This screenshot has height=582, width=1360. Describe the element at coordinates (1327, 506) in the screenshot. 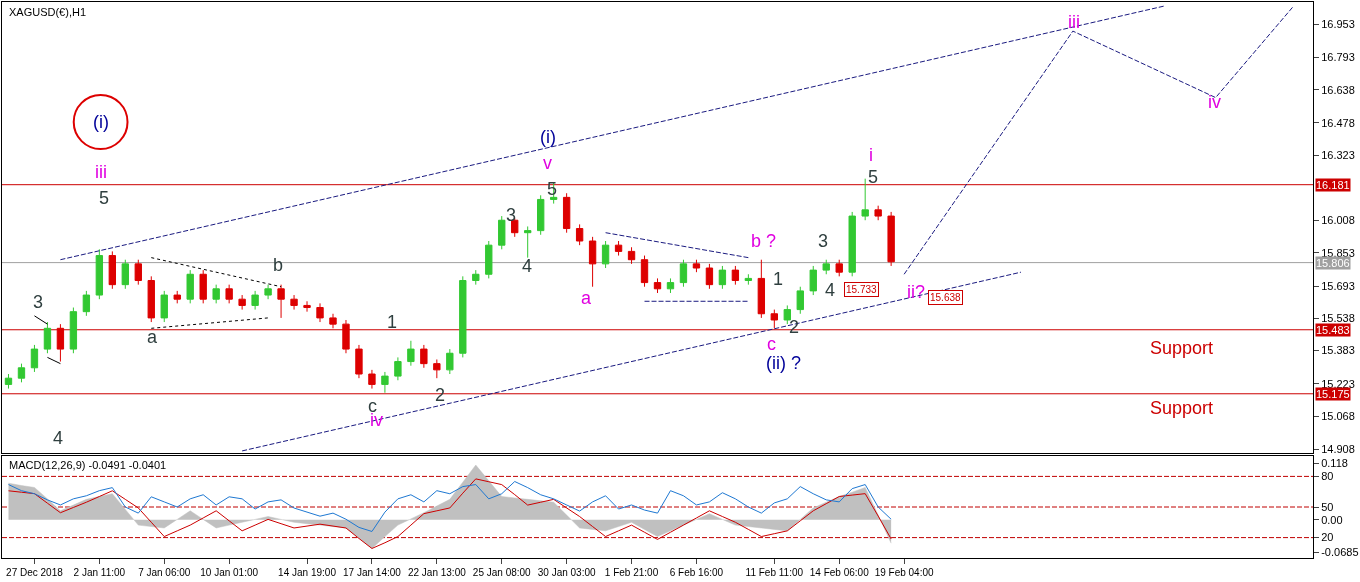

I see `y2-tick-label: 50` at that location.